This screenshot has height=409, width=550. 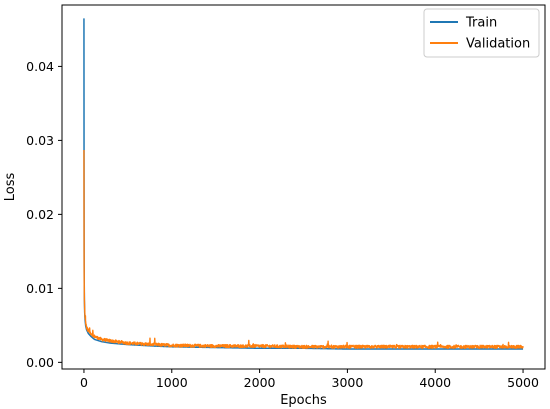 I want to click on x-axis-label: Epochs, so click(x=303, y=400).